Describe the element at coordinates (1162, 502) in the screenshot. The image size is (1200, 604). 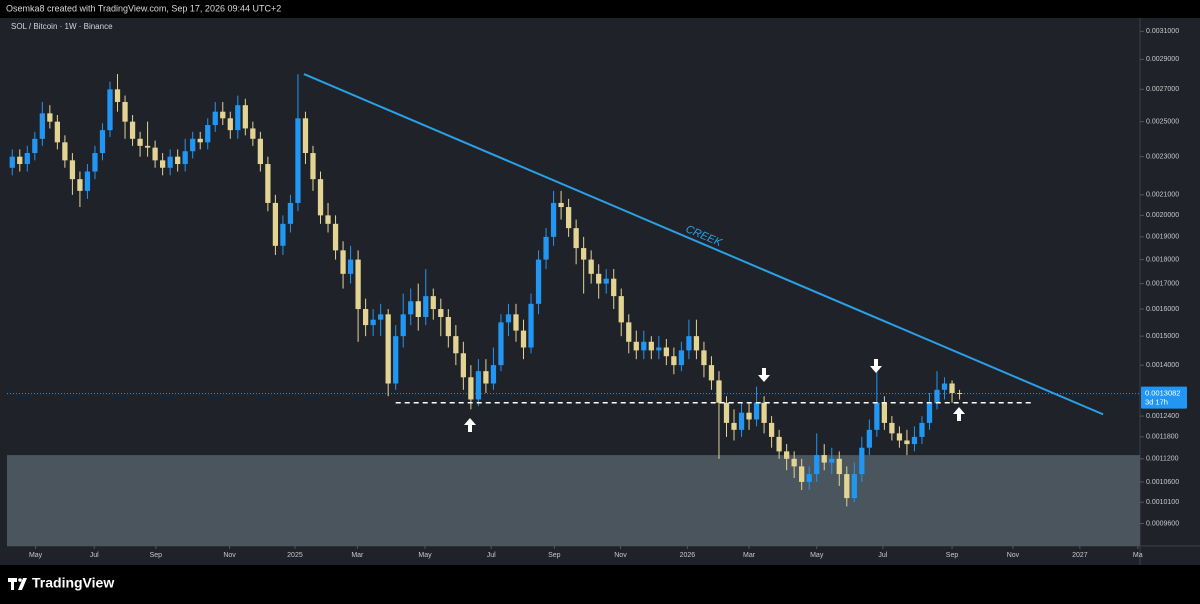
I see `y-tick-label: 0.0010100` at that location.